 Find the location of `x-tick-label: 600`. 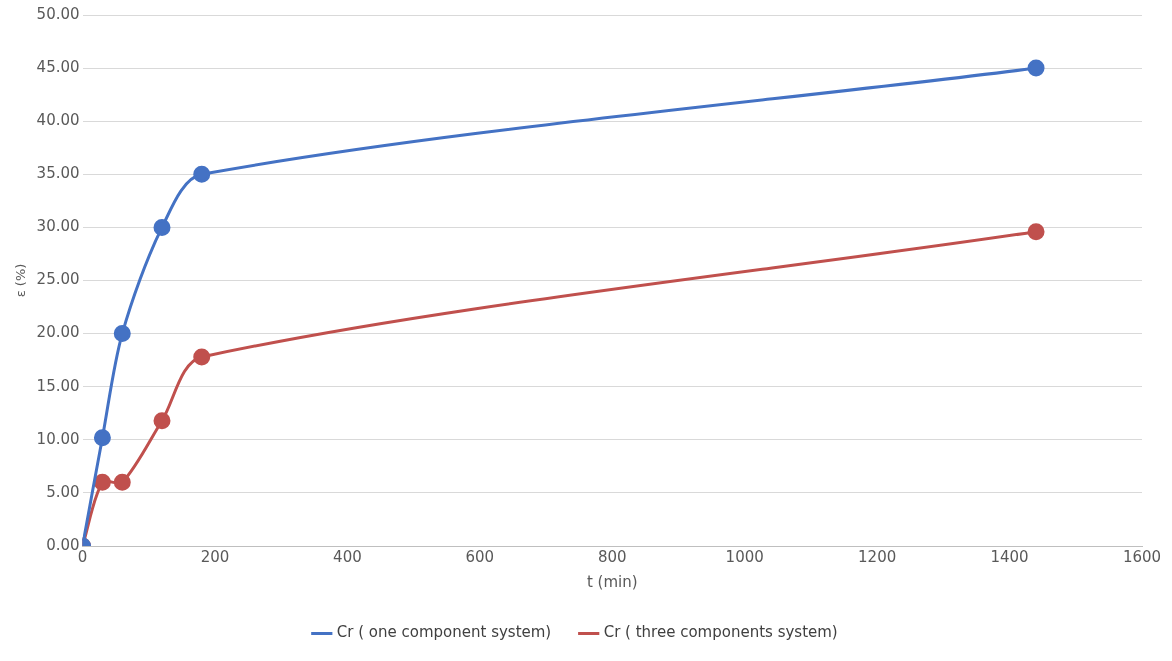

x-tick-label: 600 is located at coordinates (480, 556).